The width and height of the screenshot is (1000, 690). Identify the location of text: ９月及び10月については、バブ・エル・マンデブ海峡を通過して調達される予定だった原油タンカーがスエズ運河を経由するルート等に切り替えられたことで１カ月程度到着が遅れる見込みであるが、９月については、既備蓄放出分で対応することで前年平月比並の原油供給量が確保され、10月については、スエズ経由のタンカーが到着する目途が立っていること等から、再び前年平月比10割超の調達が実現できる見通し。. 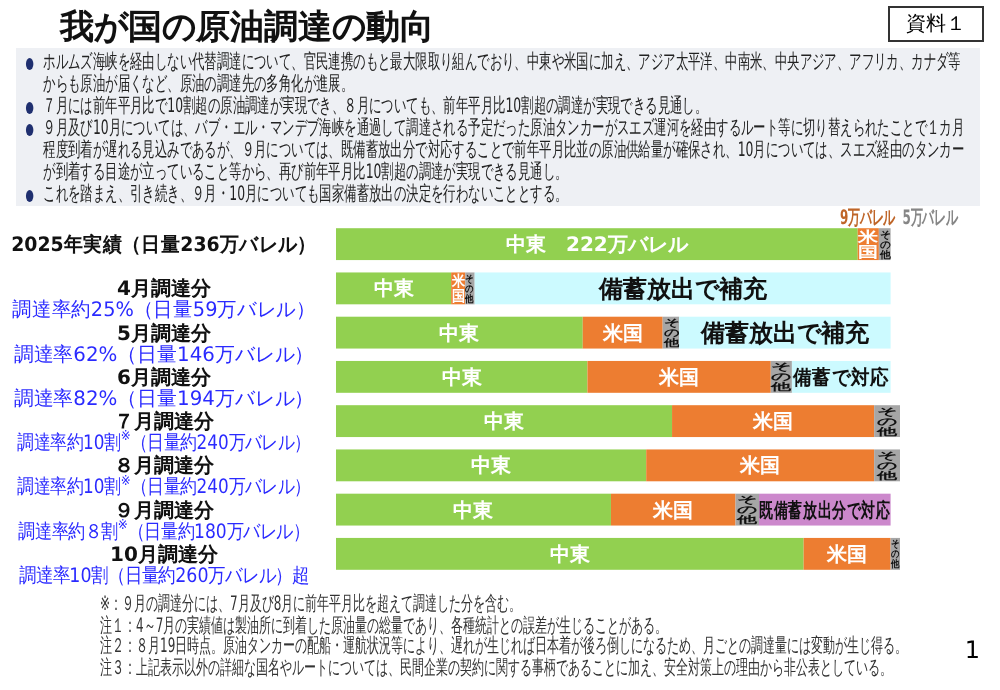
(504, 151).